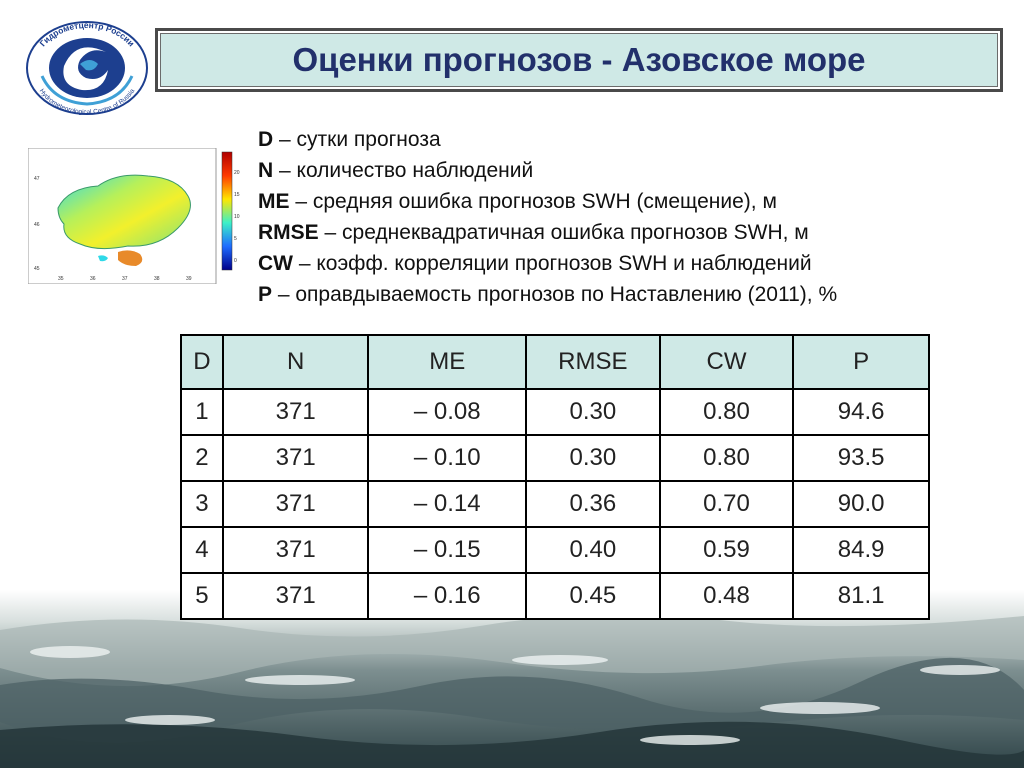  I want to click on colorbar-tick: 10, so click(237, 217).